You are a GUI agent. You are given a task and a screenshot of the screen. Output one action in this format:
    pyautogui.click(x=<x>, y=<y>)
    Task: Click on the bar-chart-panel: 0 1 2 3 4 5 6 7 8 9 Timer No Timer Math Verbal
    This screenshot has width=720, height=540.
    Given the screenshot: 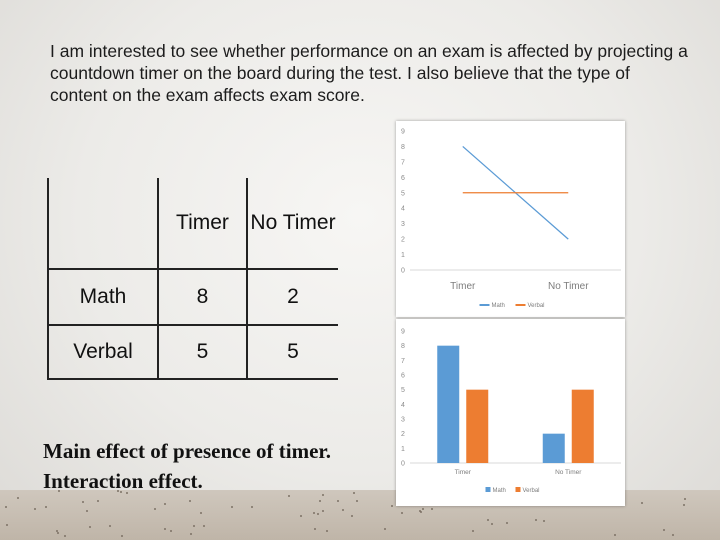 What is the action you would take?
    pyautogui.click(x=510, y=412)
    